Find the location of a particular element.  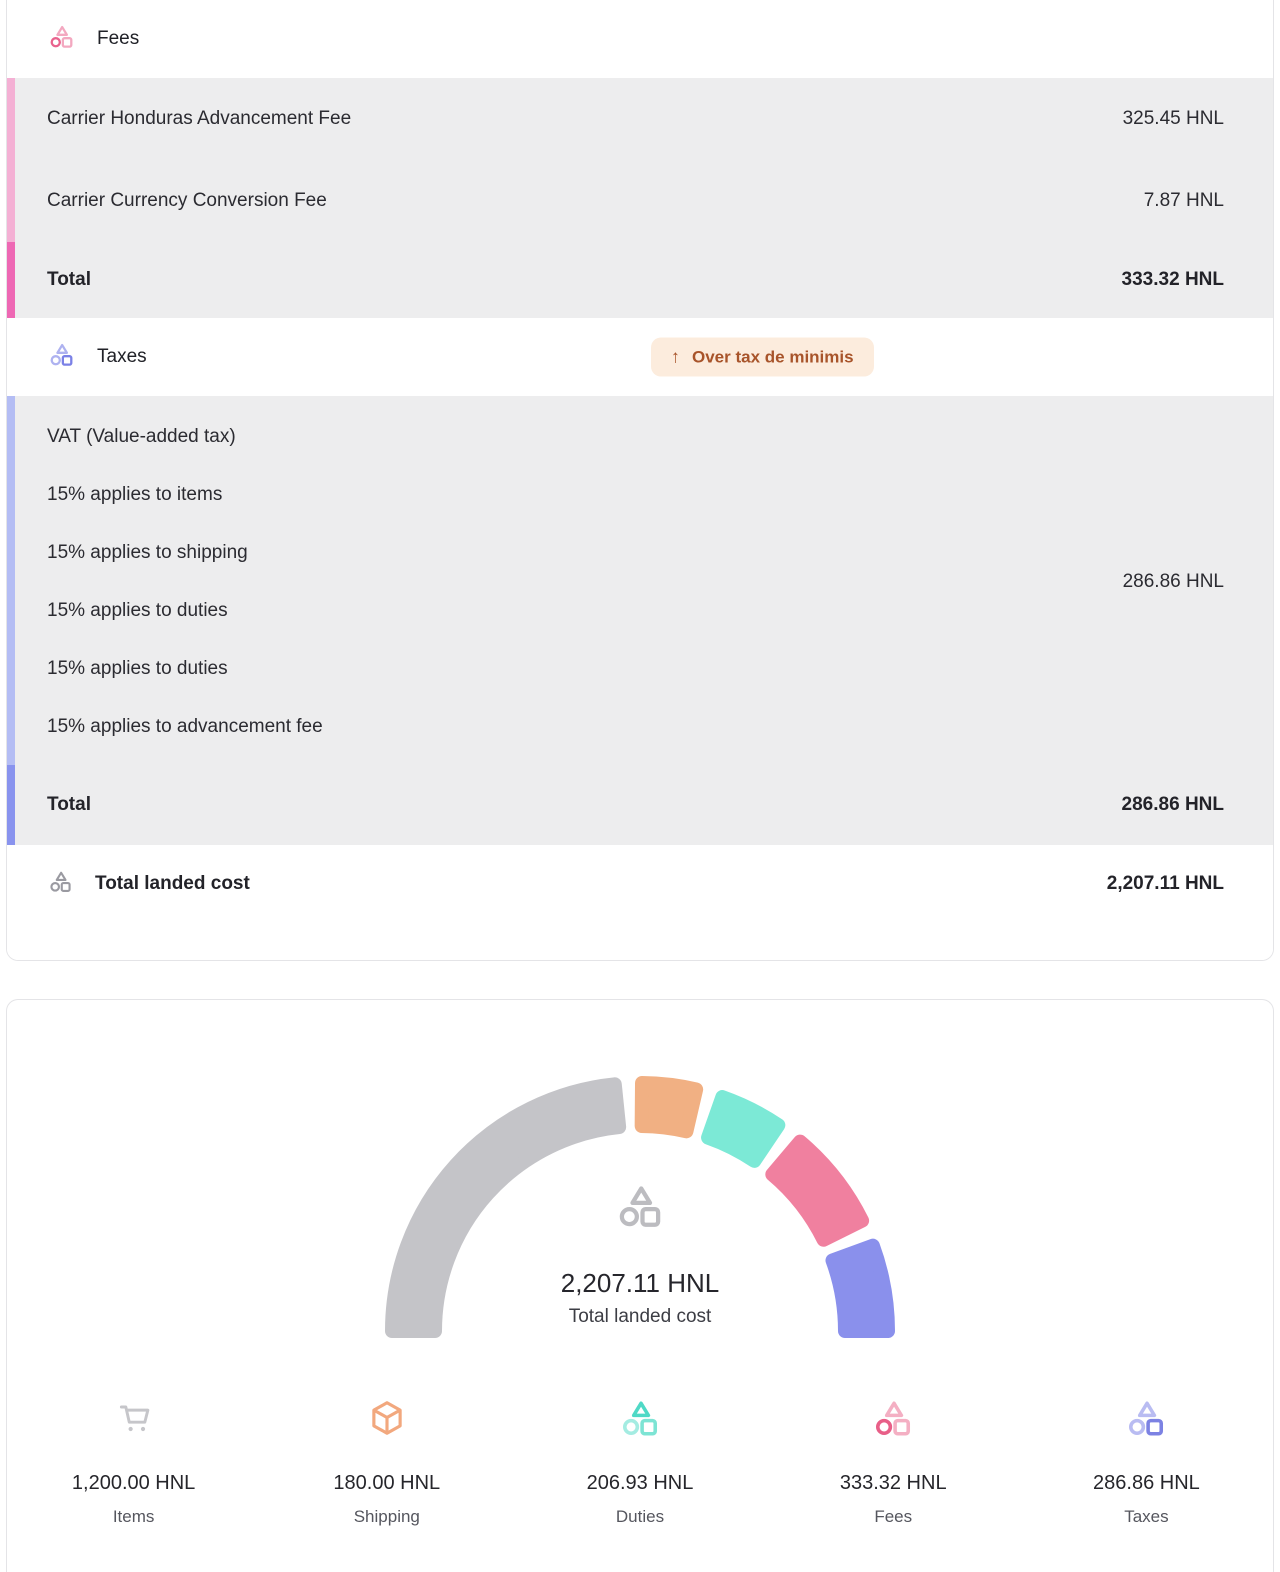

arrow-up-icon: ↑ is located at coordinates (675, 356).